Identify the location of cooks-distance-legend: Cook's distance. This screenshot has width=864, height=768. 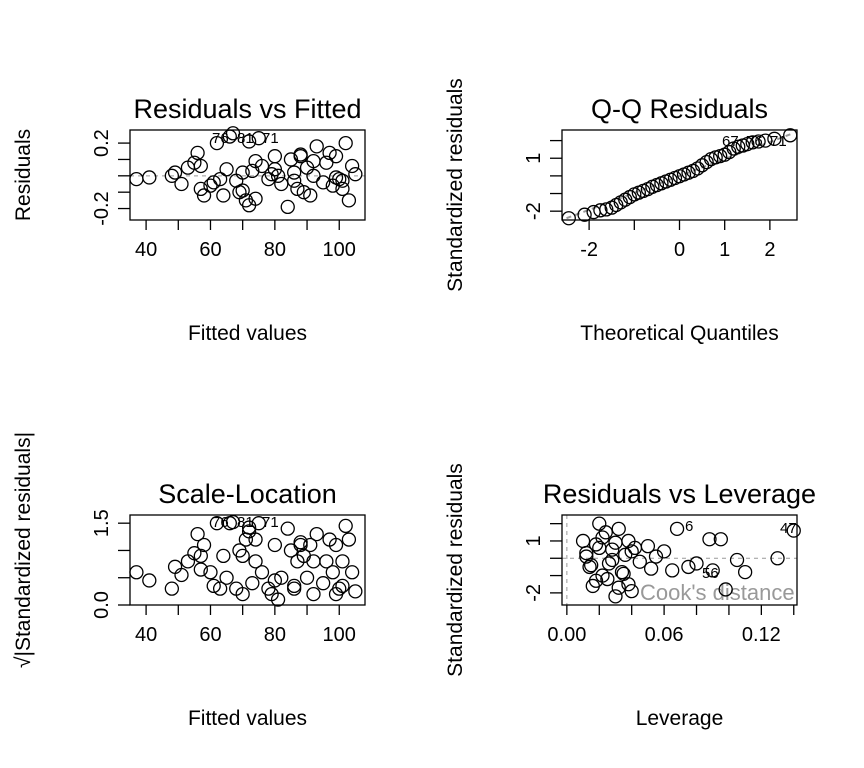
(717, 592).